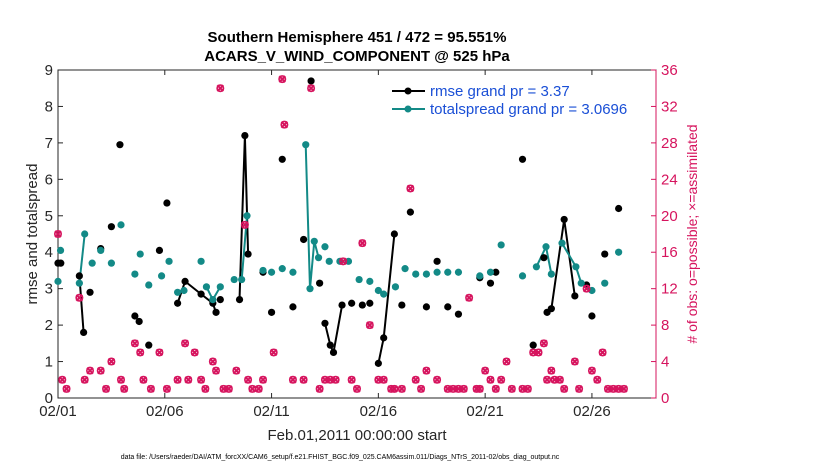  What do you see at coordinates (357, 37) in the screenshot?
I see `chart-title-line-1: Southern Hemisphere 451 / 472 = 95.551%` at bounding box center [357, 37].